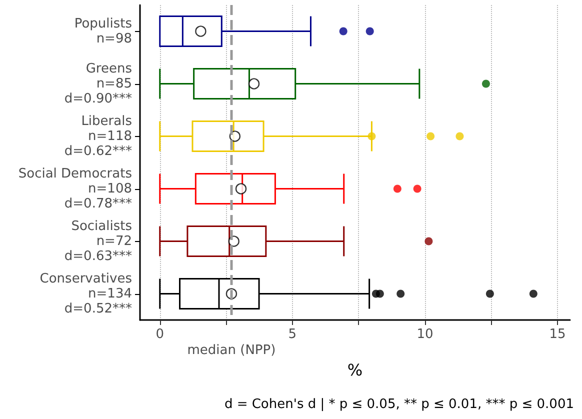 This screenshot has width=582, height=419. Describe the element at coordinates (98, 83) in the screenshot. I see `y-tick-label: Greens n=85 d=0.90***` at that location.